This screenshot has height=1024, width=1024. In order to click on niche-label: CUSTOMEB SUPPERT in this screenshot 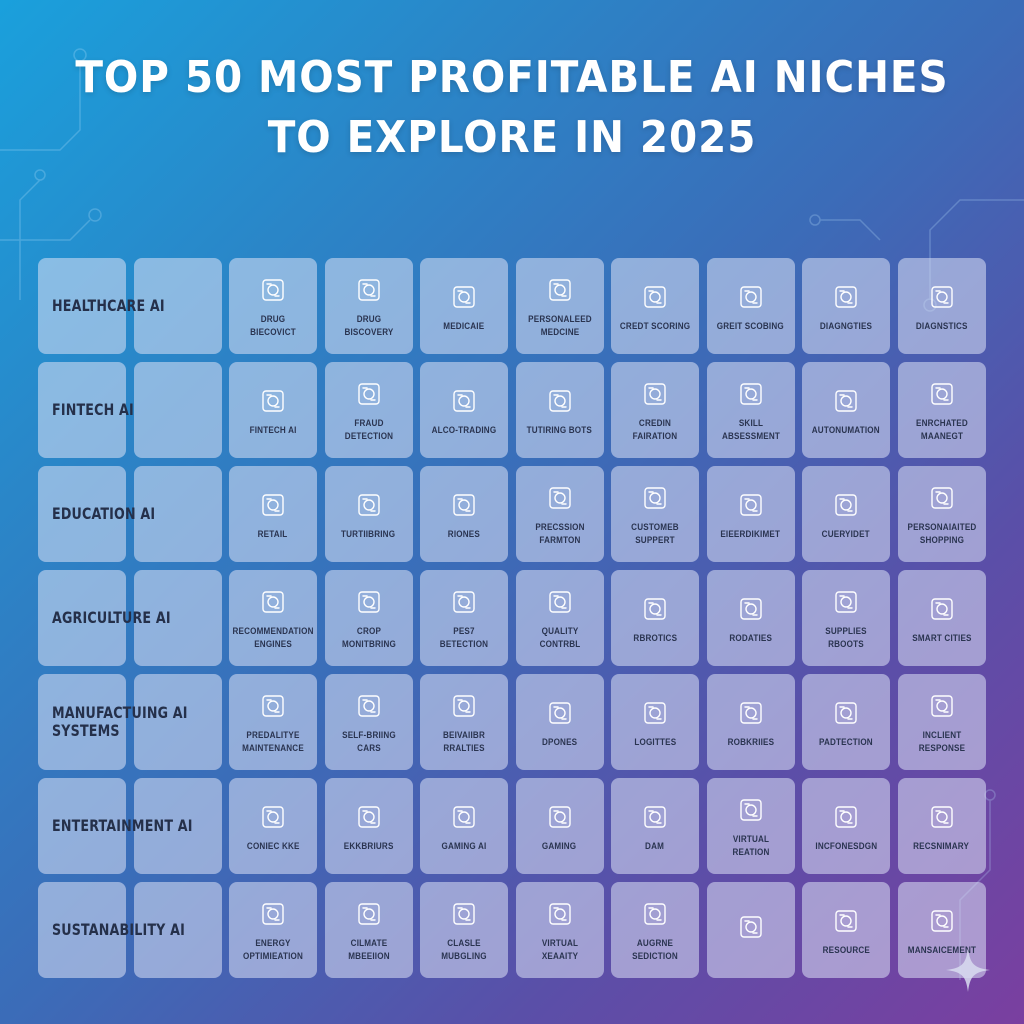, I will do `click(655, 533)`.